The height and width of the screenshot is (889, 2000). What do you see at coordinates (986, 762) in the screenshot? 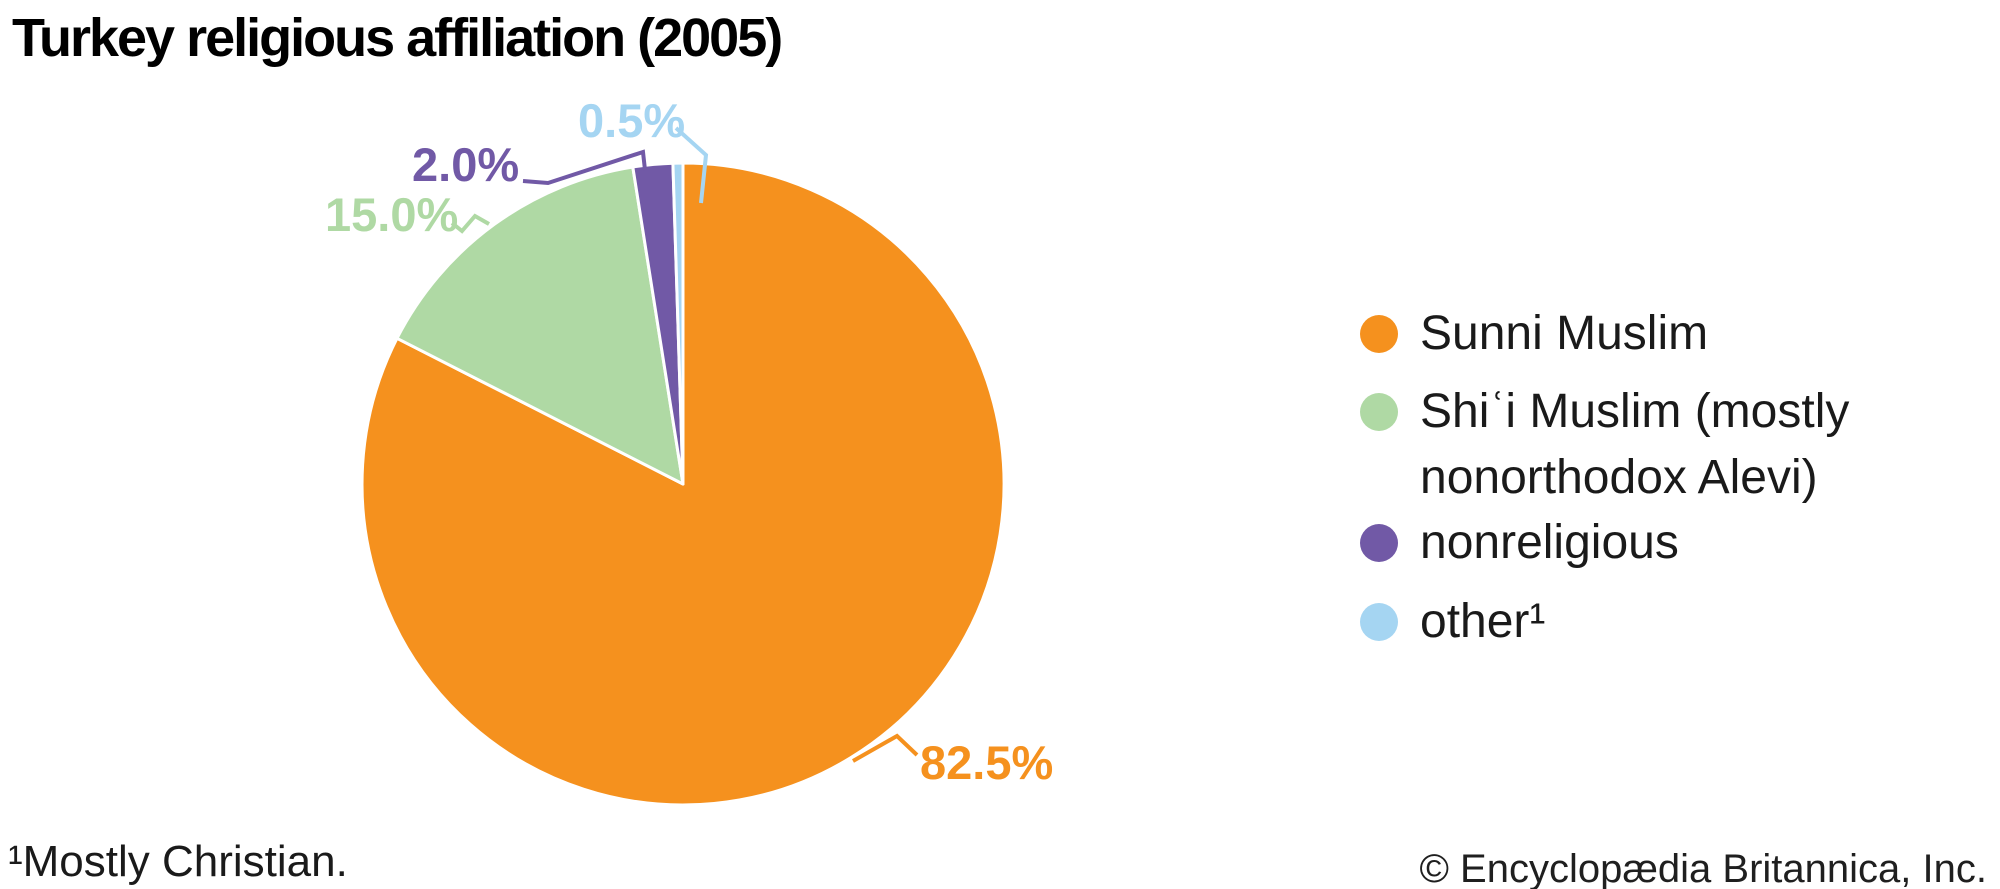
I see `slice-label-sunni: 82.5%` at bounding box center [986, 762].